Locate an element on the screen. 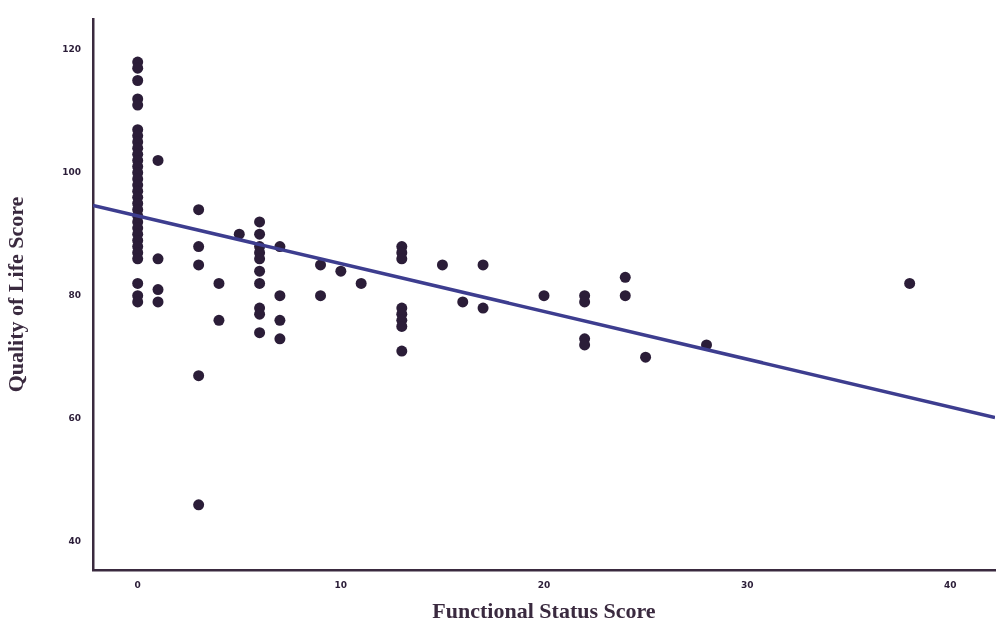 The image size is (1002, 630). x-tick-label: 20 is located at coordinates (544, 584).